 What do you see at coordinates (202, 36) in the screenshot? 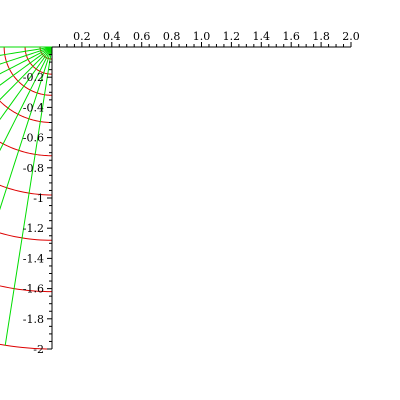
I see `x-tick-label: 1.0` at bounding box center [202, 36].